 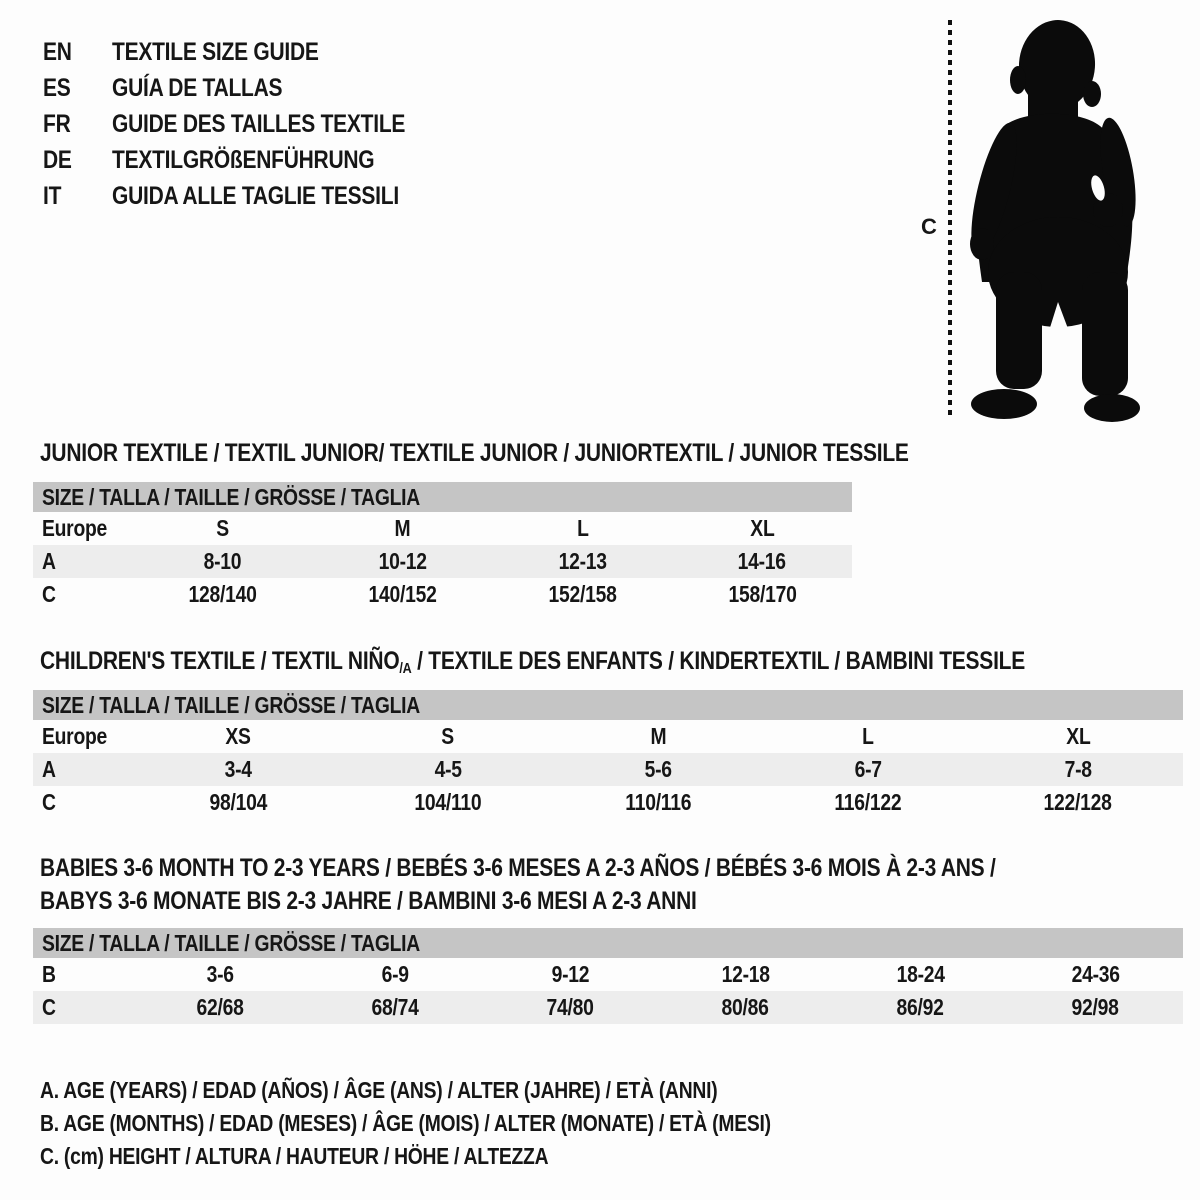 I want to click on value-cell: 98/104, so click(x=238, y=802).